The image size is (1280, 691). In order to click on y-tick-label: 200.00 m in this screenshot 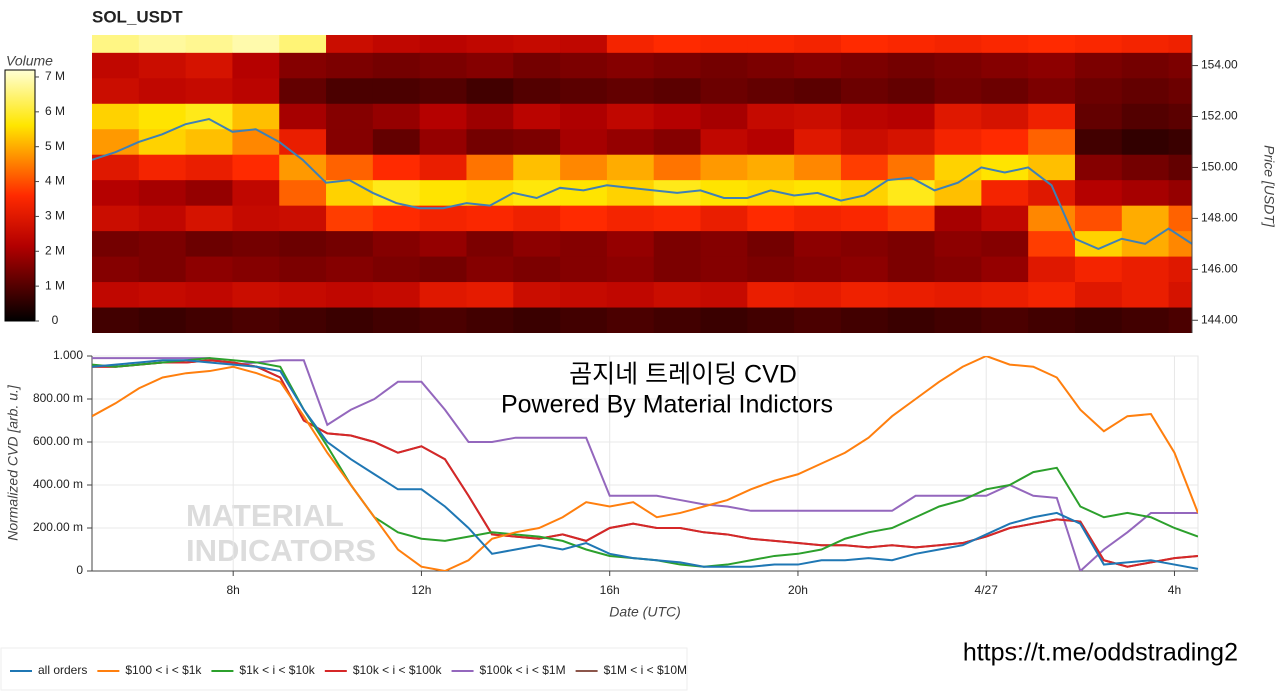, I will do `click(58, 527)`.